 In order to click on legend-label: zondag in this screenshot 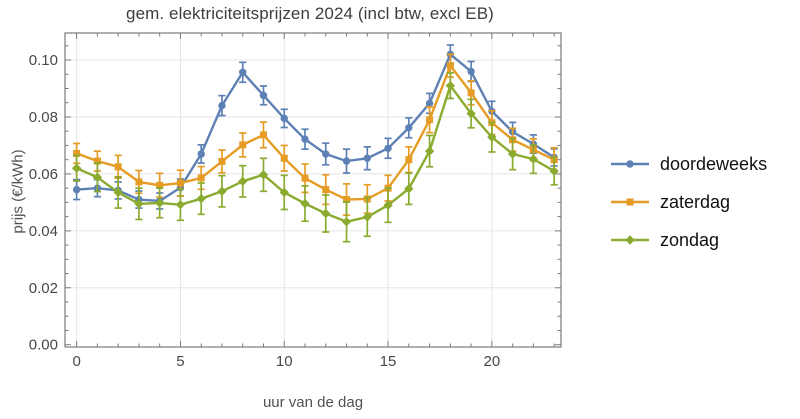, I will do `click(690, 239)`.